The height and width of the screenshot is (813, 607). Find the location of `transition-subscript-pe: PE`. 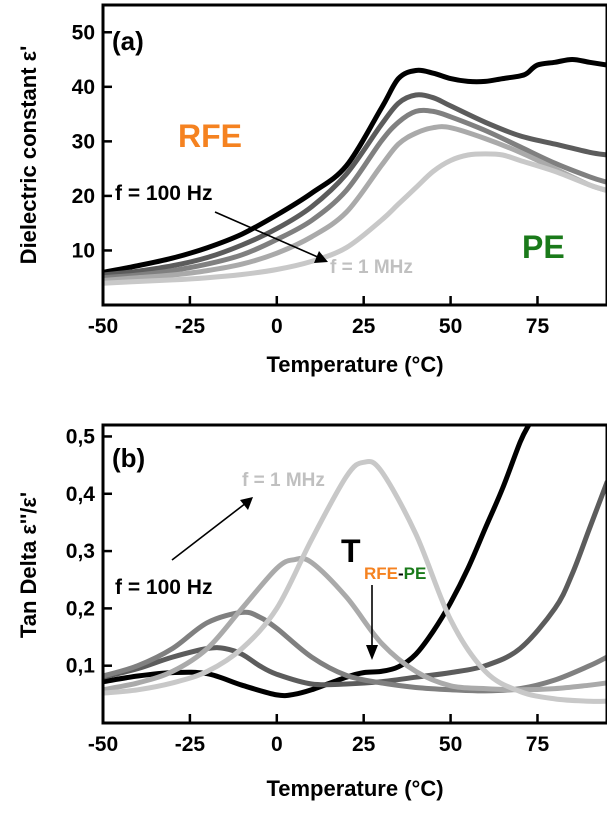

transition-subscript-pe: PE is located at coordinates (415, 573).